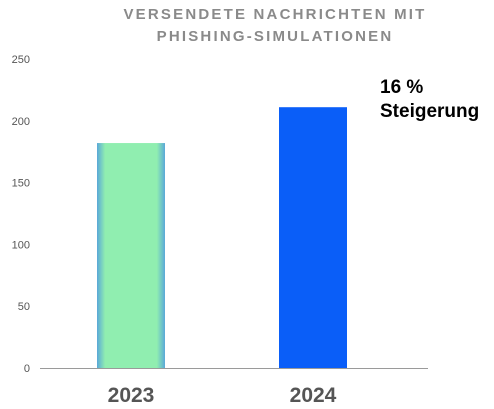 The height and width of the screenshot is (409, 494). Describe the element at coordinates (21, 214) in the screenshot. I see `y-axis: 0 50 100 150 200 250` at that location.